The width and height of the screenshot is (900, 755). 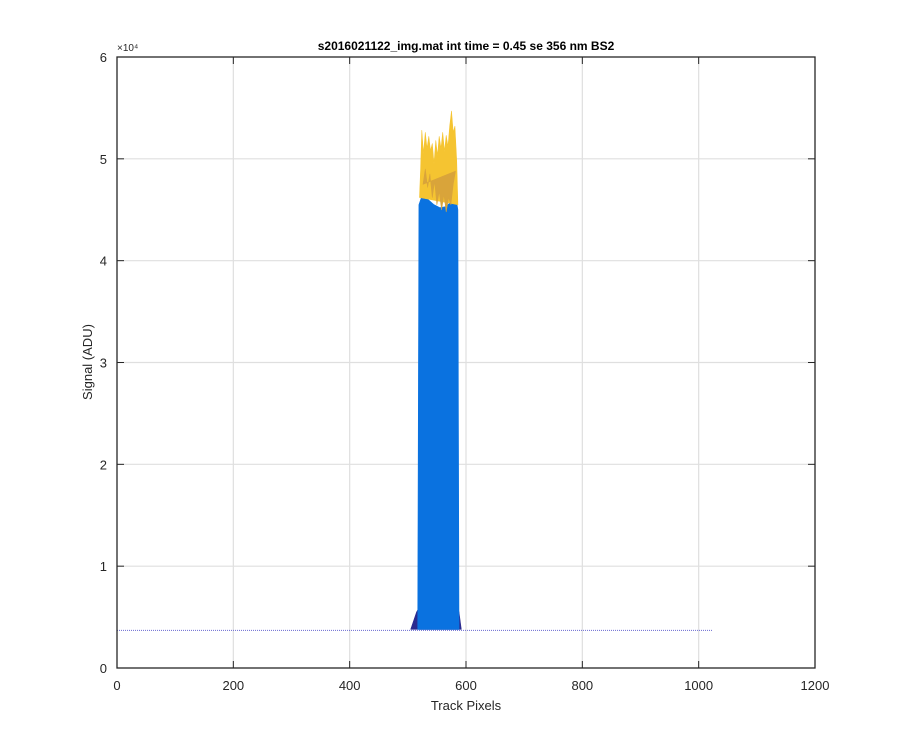 I want to click on x-tick-label: 800, so click(x=582, y=685).